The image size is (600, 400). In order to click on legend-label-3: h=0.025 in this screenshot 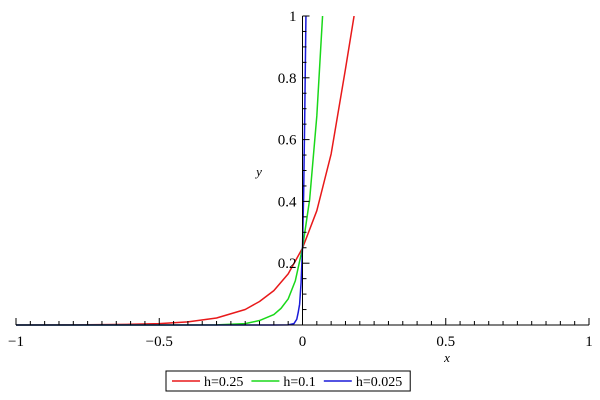, I will do `click(379, 382)`.